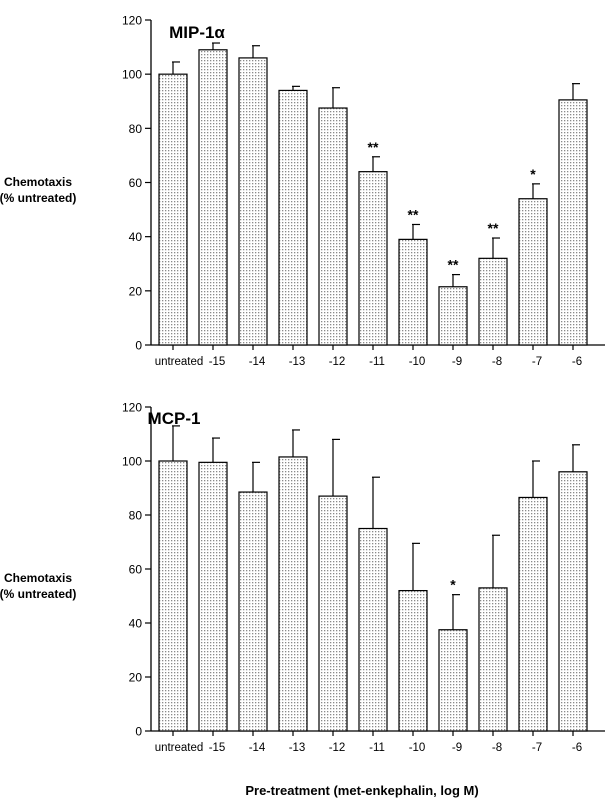 This screenshot has width=605, height=802. Describe the element at coordinates (361, 790) in the screenshot. I see `x-axis-label: Pre-treatment (met-enkephalin, log M)` at that location.